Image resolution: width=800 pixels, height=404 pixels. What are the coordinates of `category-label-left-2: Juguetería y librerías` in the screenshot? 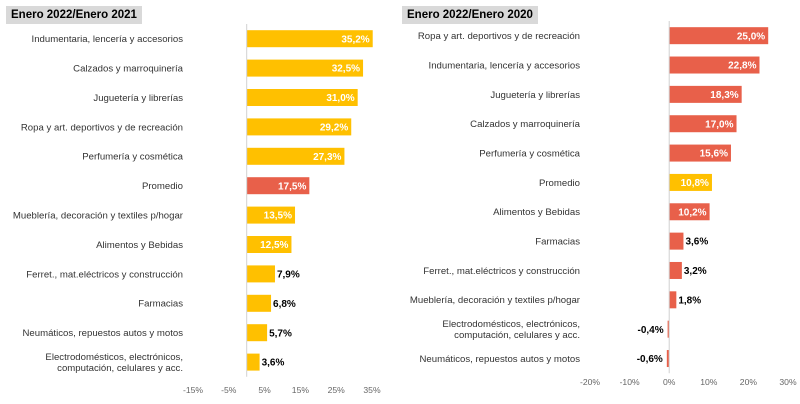 It's located at (138, 98).